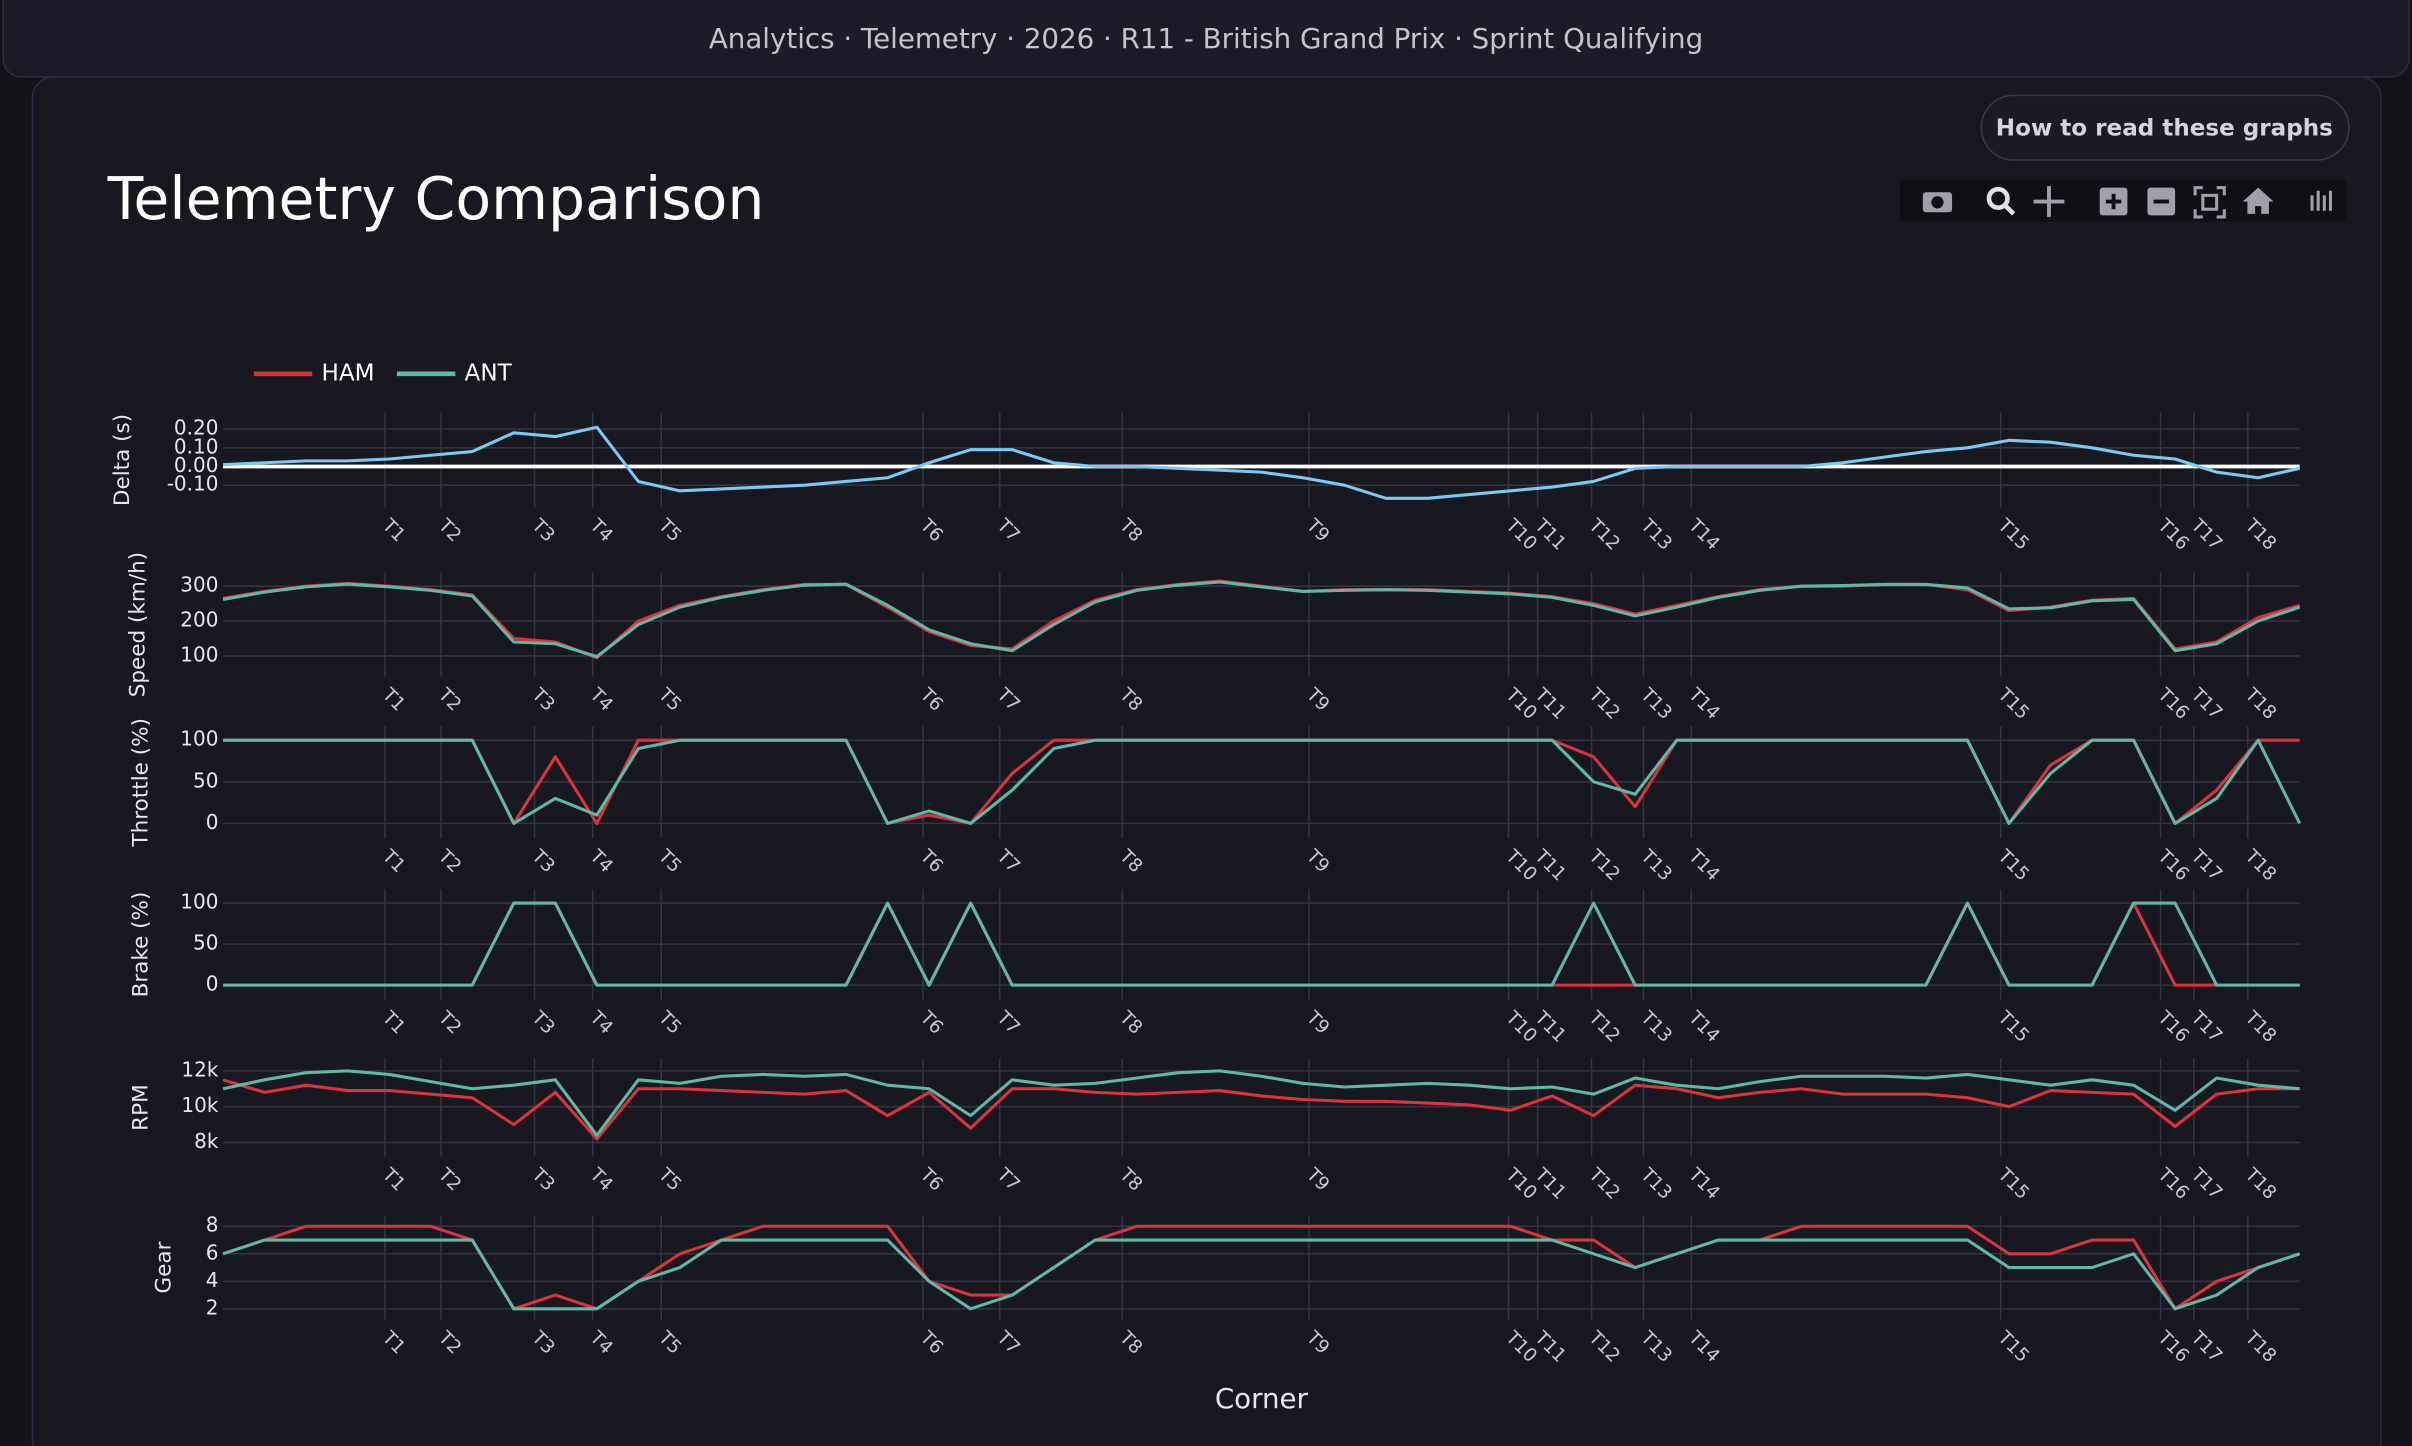 This screenshot has height=1446, width=2412. Describe the element at coordinates (164, 1267) in the screenshot. I see `y-axis-title: Gear` at that location.